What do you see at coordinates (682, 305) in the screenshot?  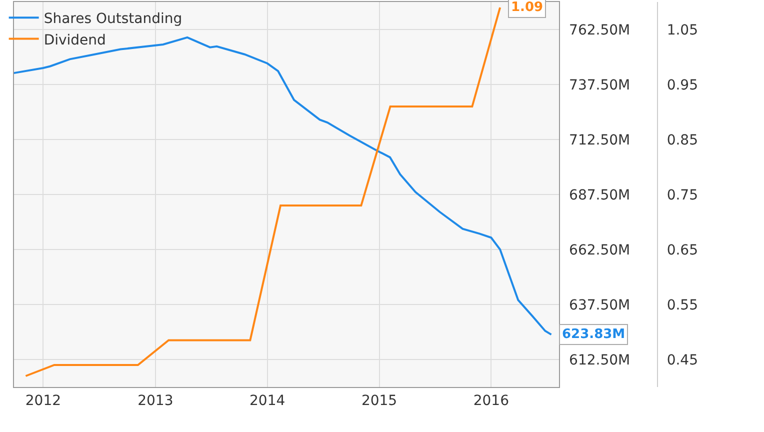 I see `y2-tick-label: 0.55` at bounding box center [682, 305].